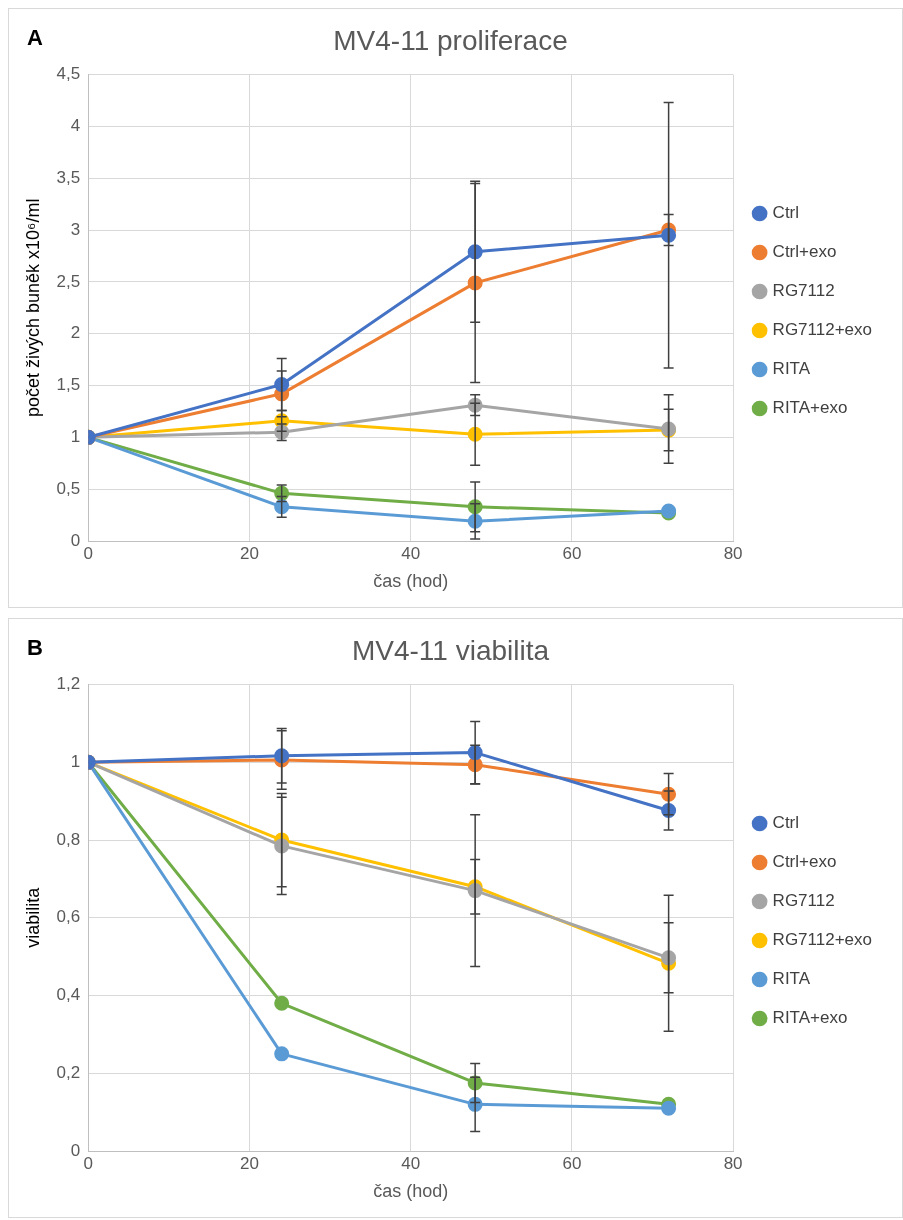  I want to click on y-tick-label: 0,4, so click(68, 995).